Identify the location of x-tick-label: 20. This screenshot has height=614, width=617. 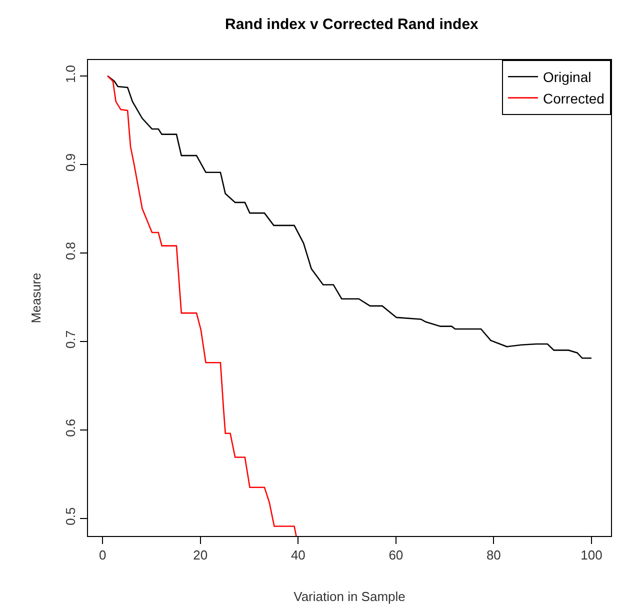
(200, 555).